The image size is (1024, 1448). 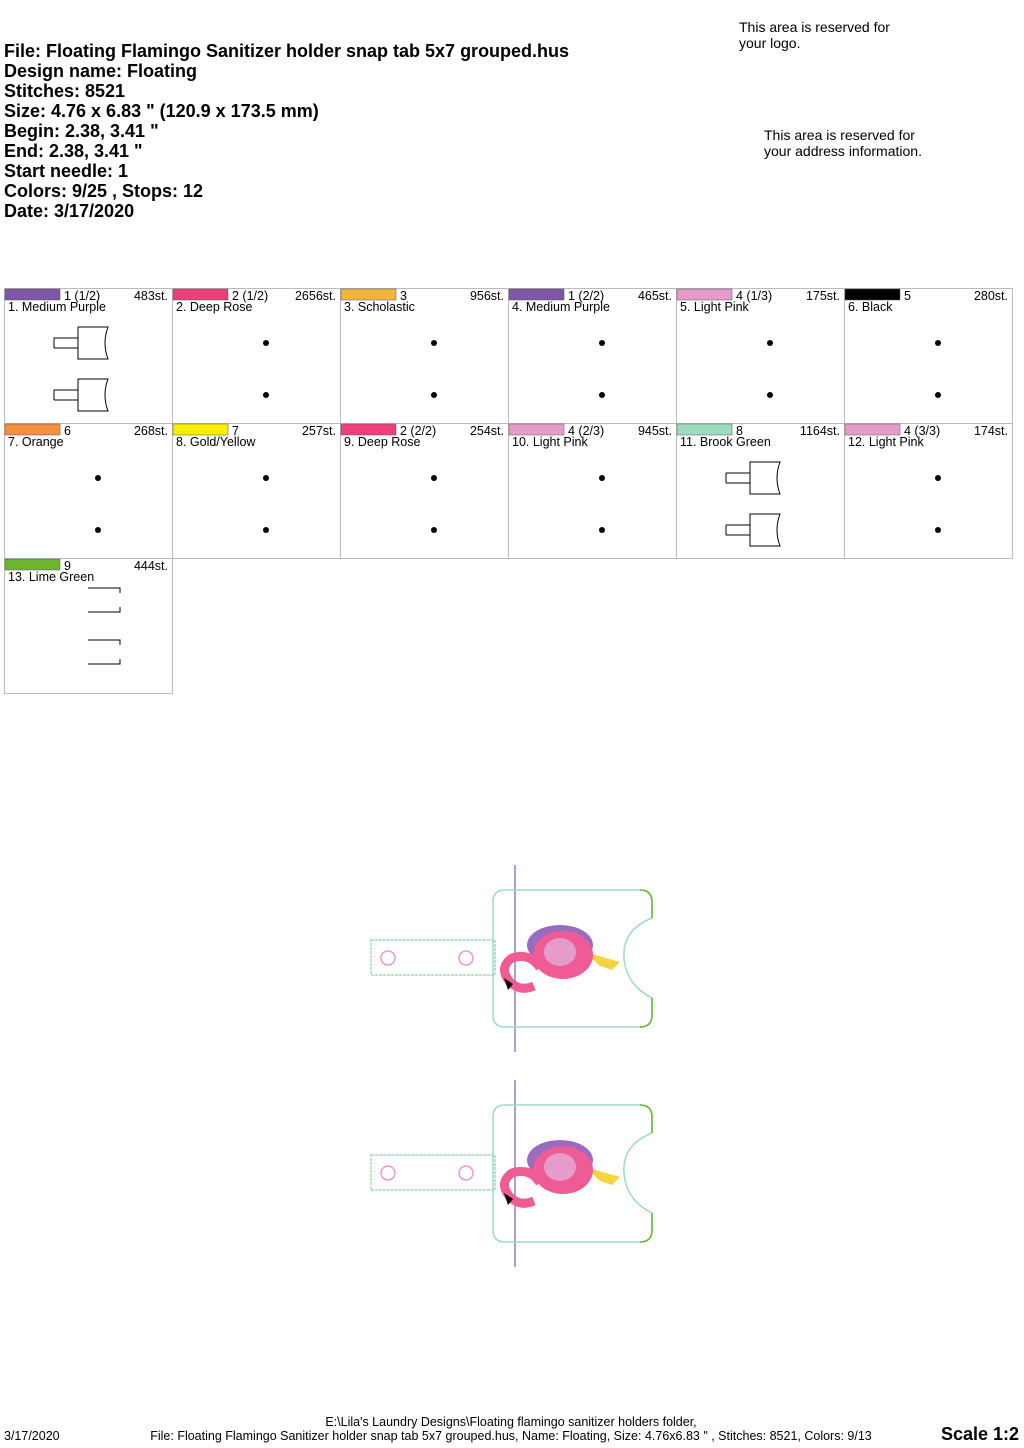 What do you see at coordinates (151, 296) in the screenshot?
I see `stitches: 483st.` at bounding box center [151, 296].